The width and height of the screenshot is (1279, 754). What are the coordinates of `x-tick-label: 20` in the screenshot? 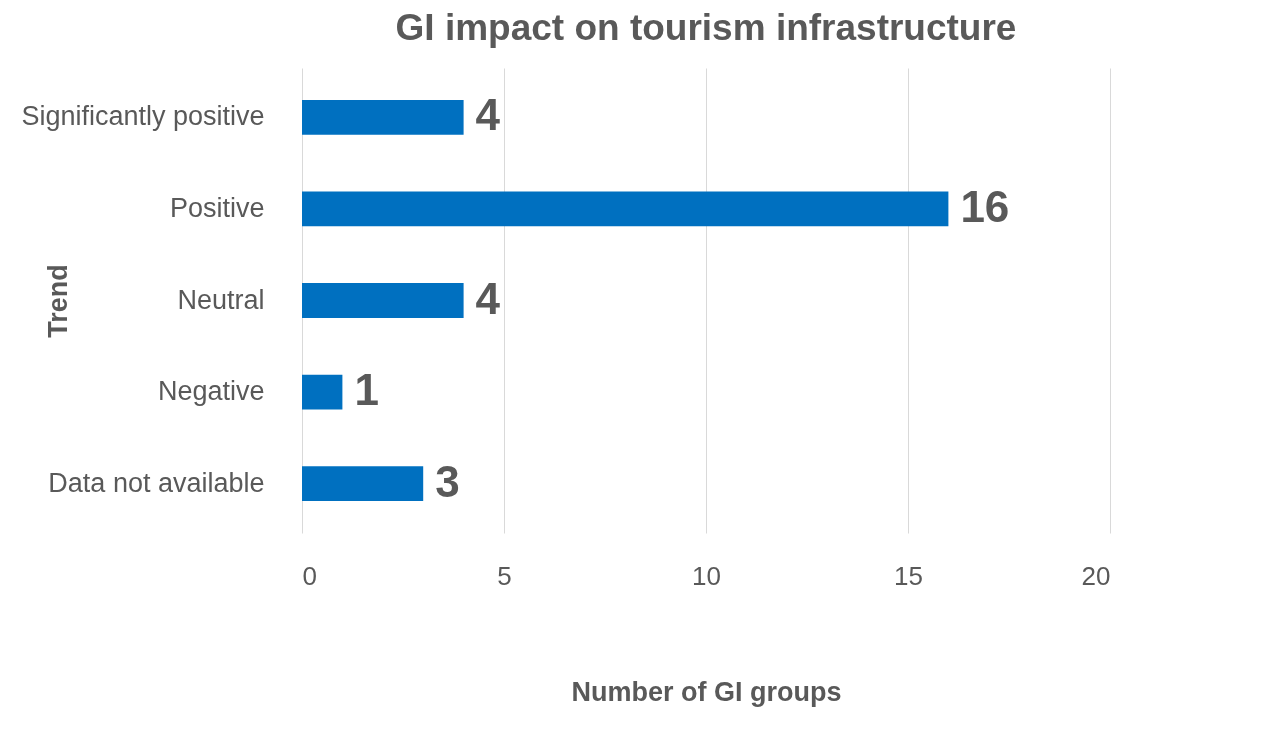 It's located at (1096, 575).